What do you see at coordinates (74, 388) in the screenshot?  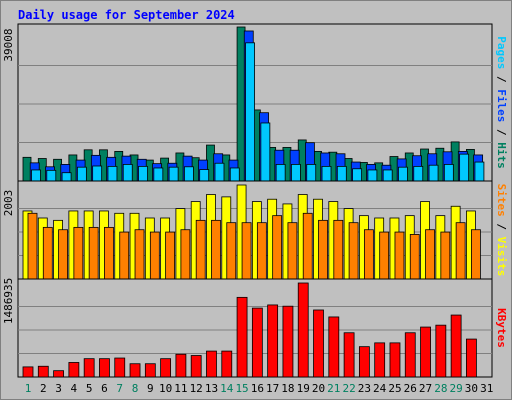 I see `x-tick-label-4: 4` at bounding box center [74, 388].